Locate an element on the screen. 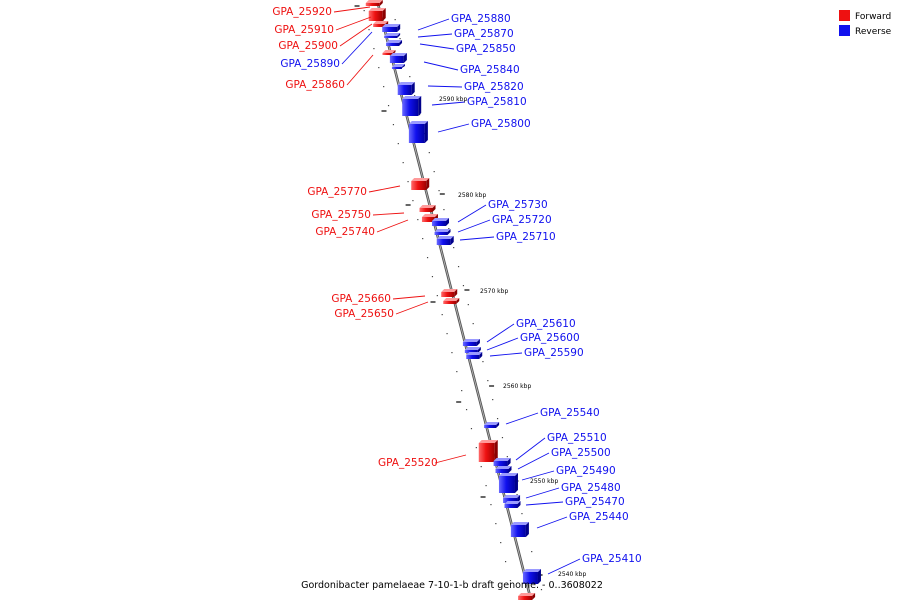  gene-label-reverse: GPA_25540 is located at coordinates (570, 413).